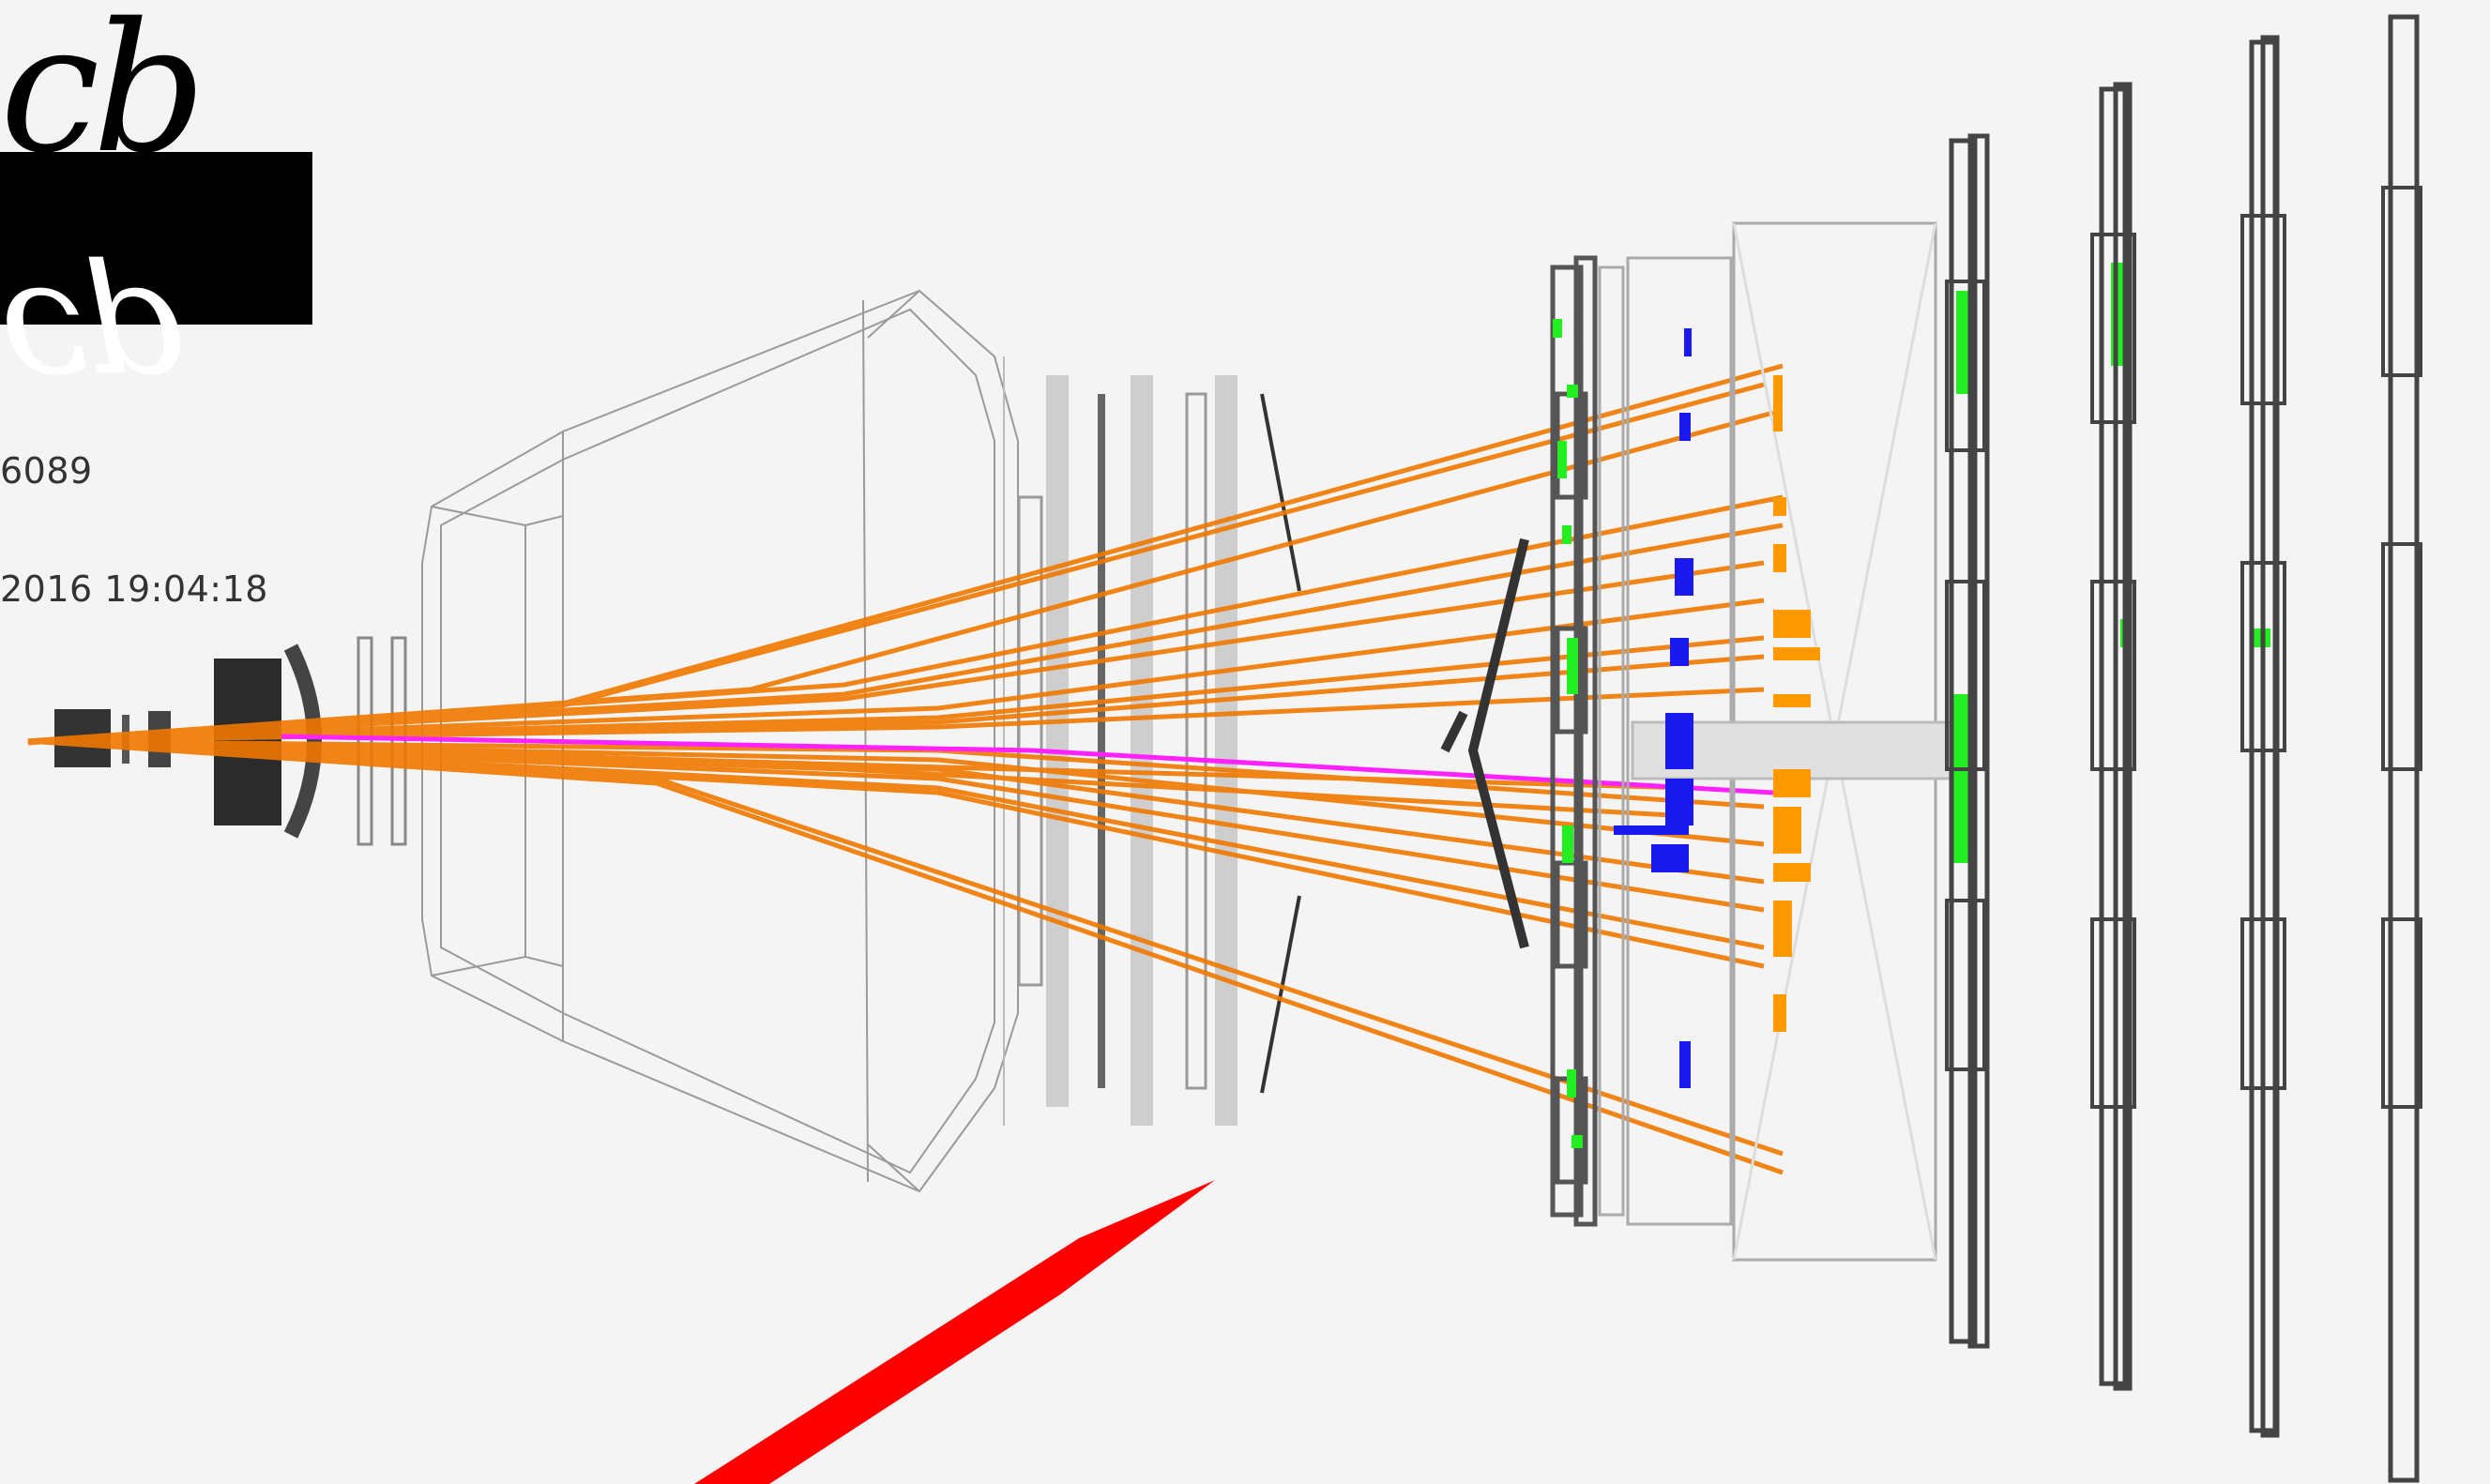  I want to click on magnet-chevron, so click(1484, 744).